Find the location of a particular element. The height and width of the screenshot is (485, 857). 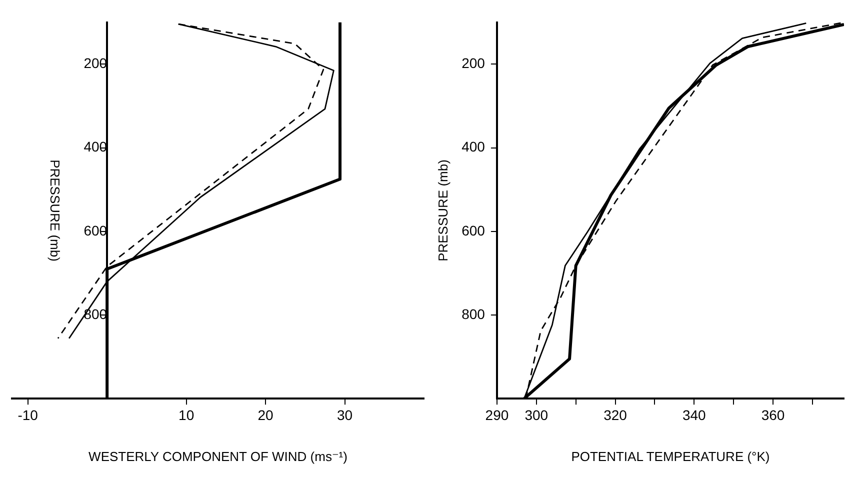

x-tick-label: 30 is located at coordinates (344, 414).